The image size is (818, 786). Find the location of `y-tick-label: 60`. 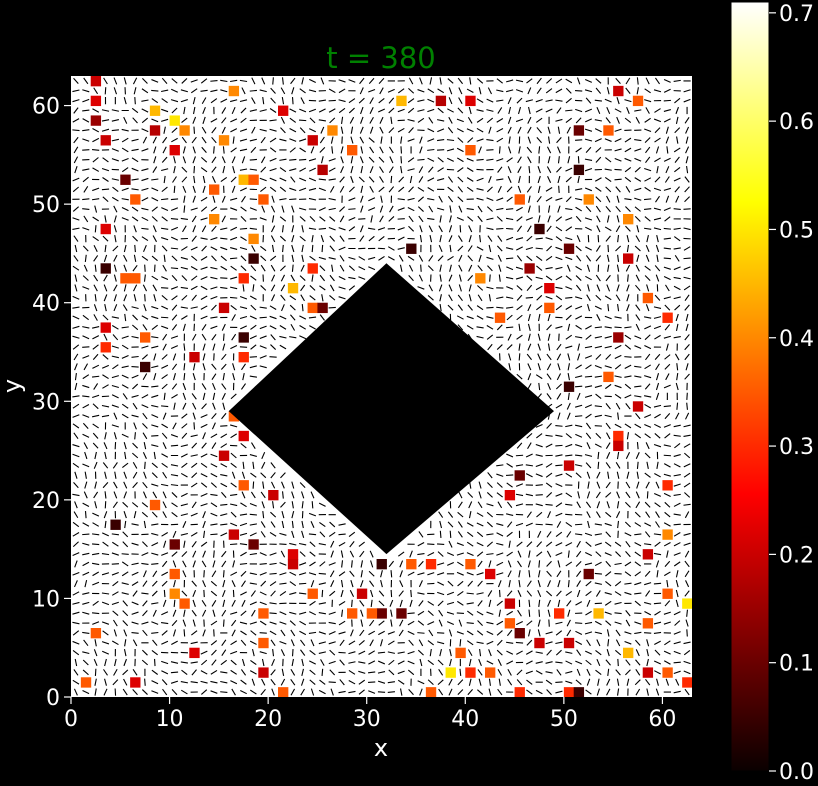

y-tick-label: 60 is located at coordinates (46, 107).